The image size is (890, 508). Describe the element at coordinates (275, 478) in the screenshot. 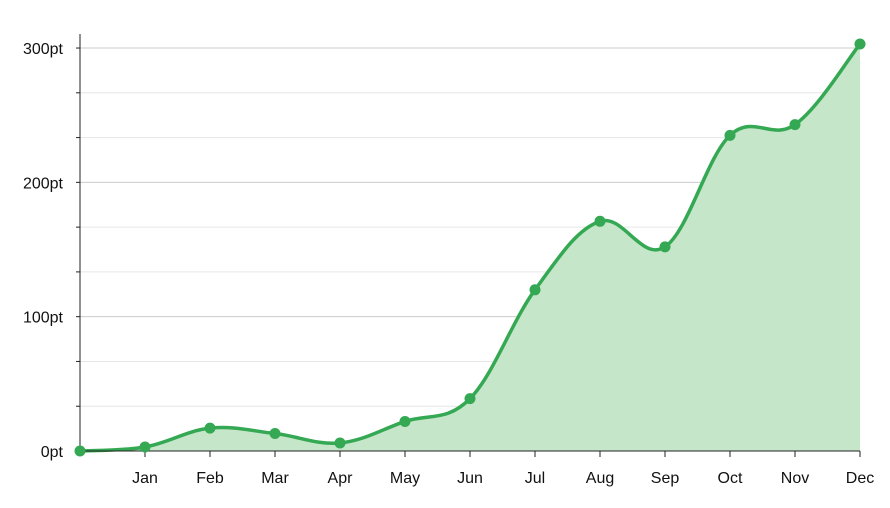

I see `x-tick-label: Mar` at that location.